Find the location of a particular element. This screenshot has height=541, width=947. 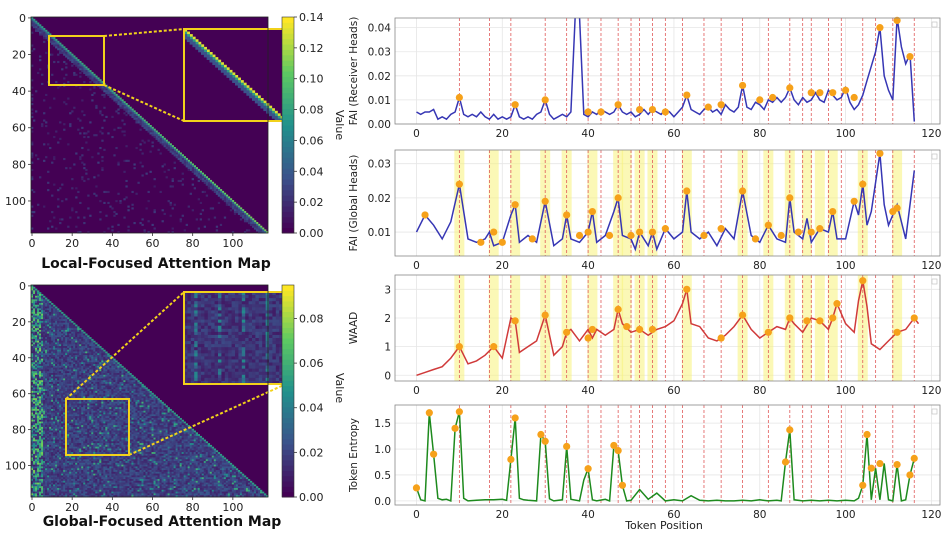

zoom-connector is located at coordinates (144, 32).